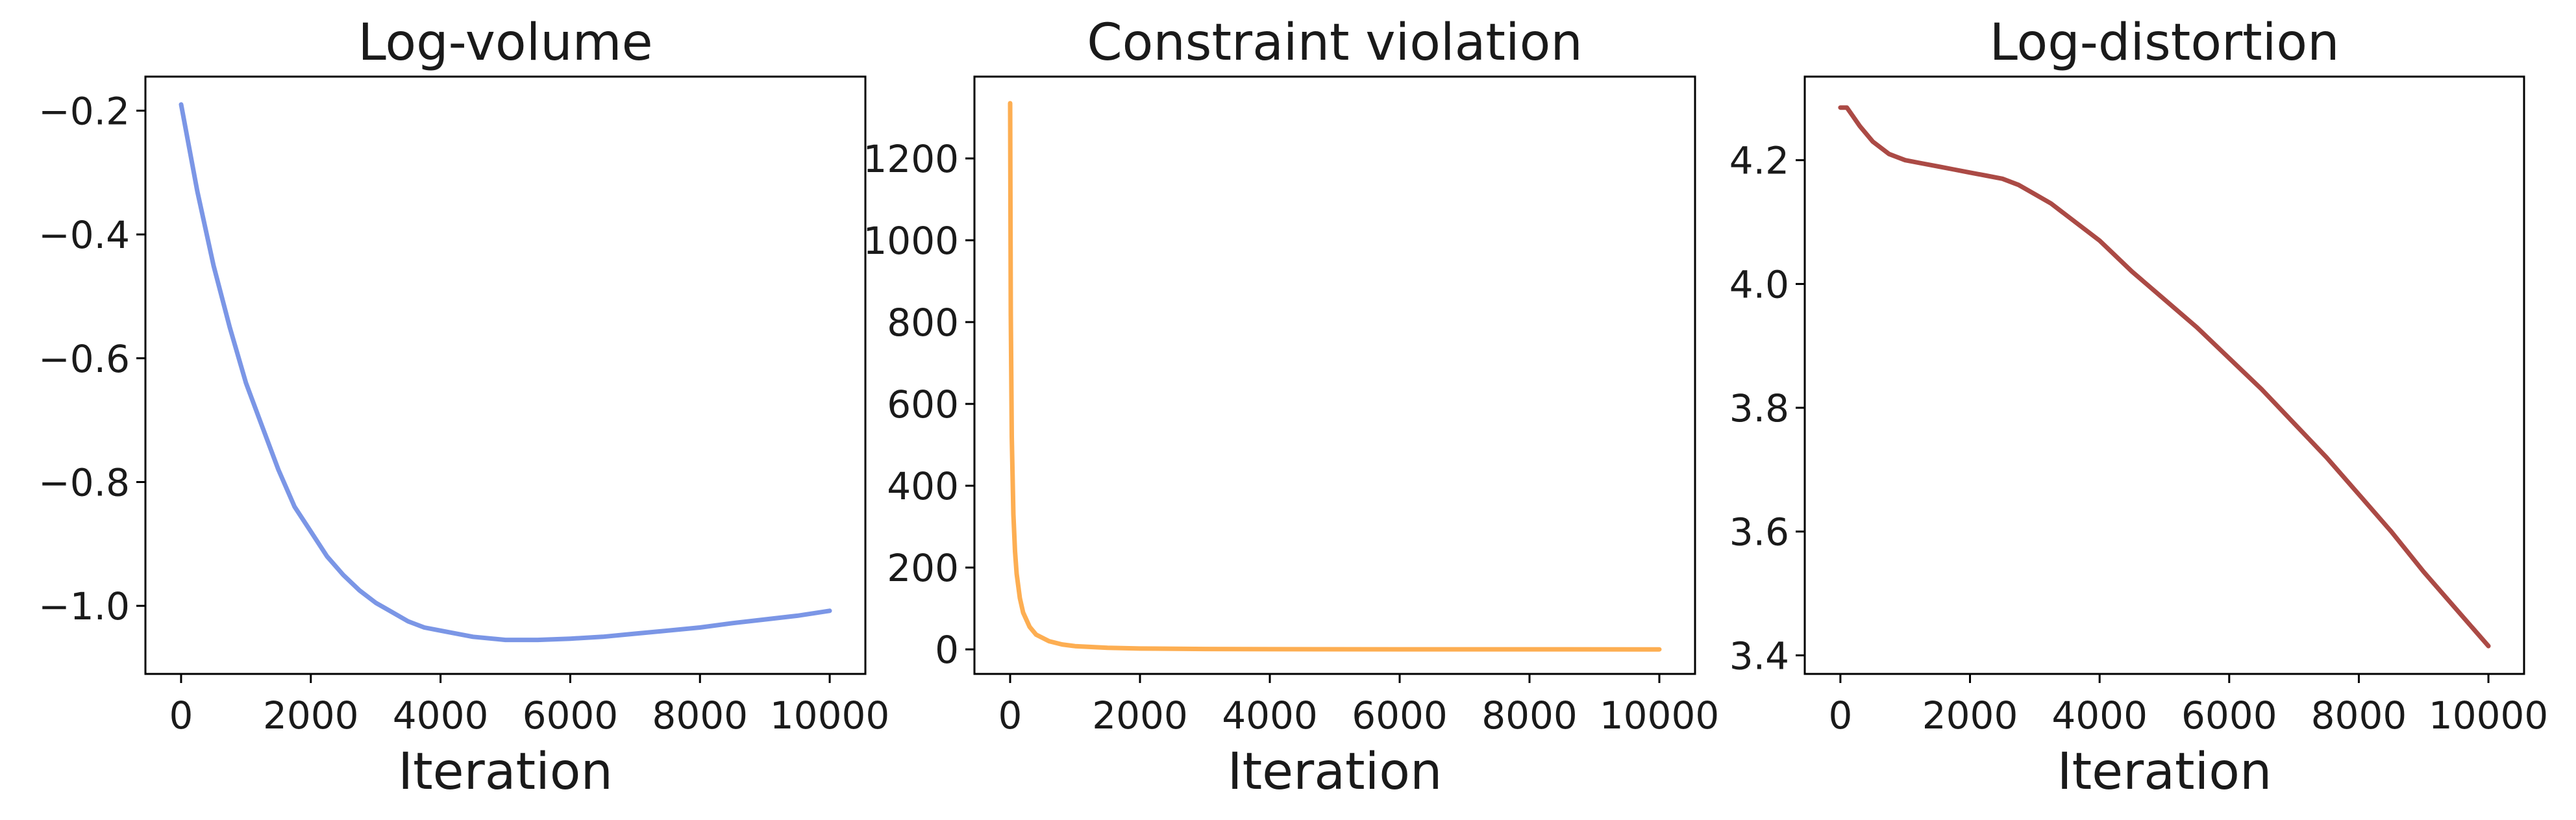 The width and height of the screenshot is (2576, 820). I want to click on y-tick-label: −0.8, so click(84, 482).